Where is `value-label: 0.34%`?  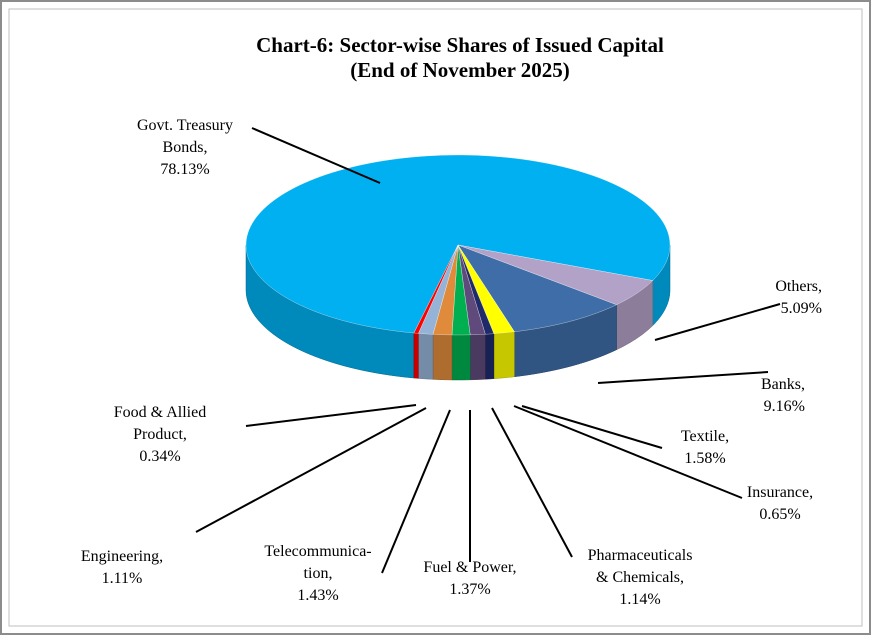
value-label: 0.34% is located at coordinates (159, 456).